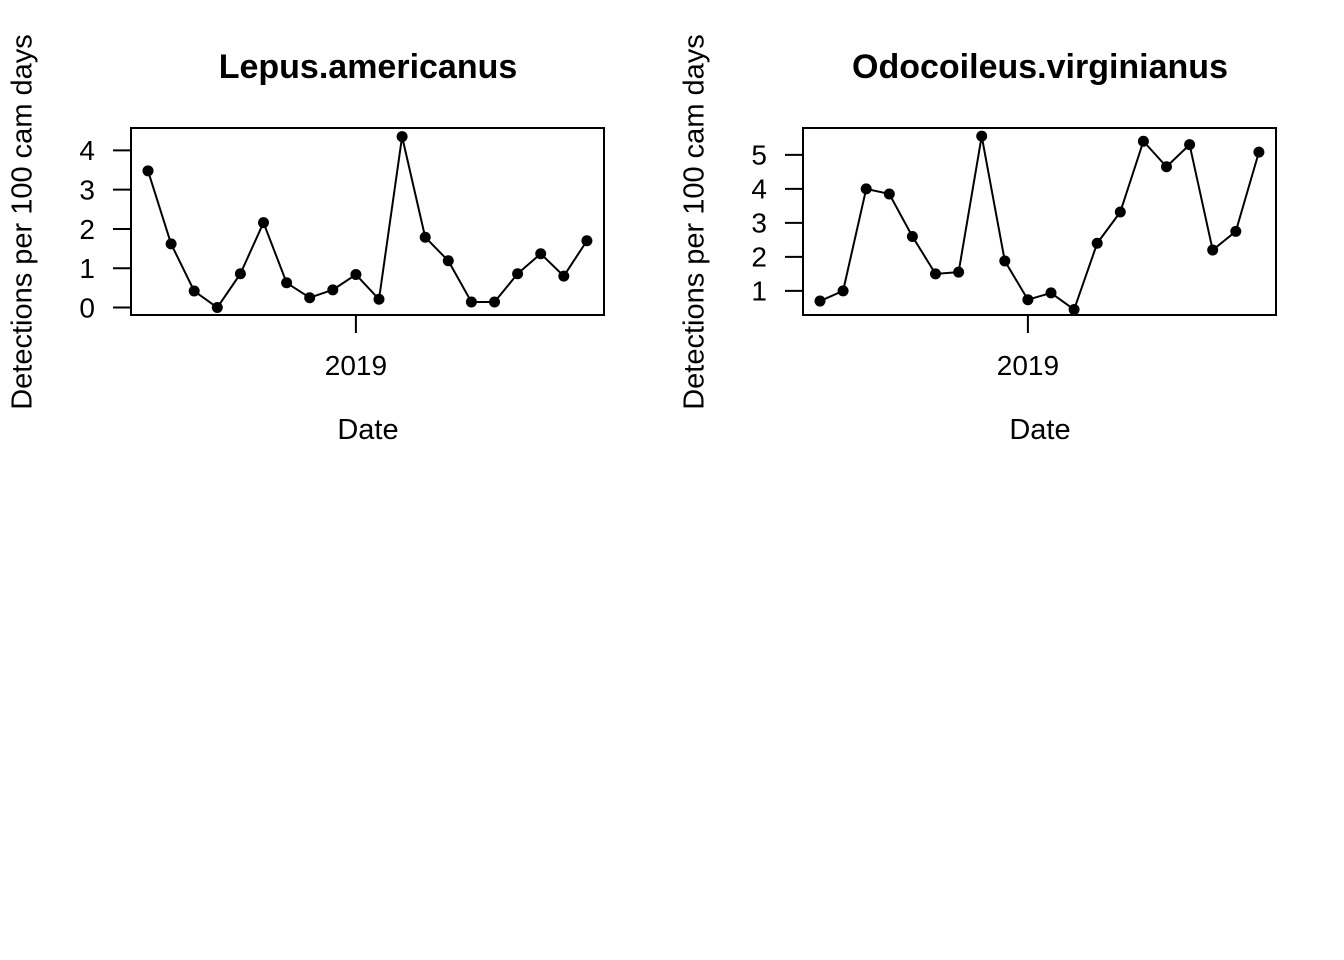  Describe the element at coordinates (759, 155) in the screenshot. I see `y-tick-label: 5` at that location.